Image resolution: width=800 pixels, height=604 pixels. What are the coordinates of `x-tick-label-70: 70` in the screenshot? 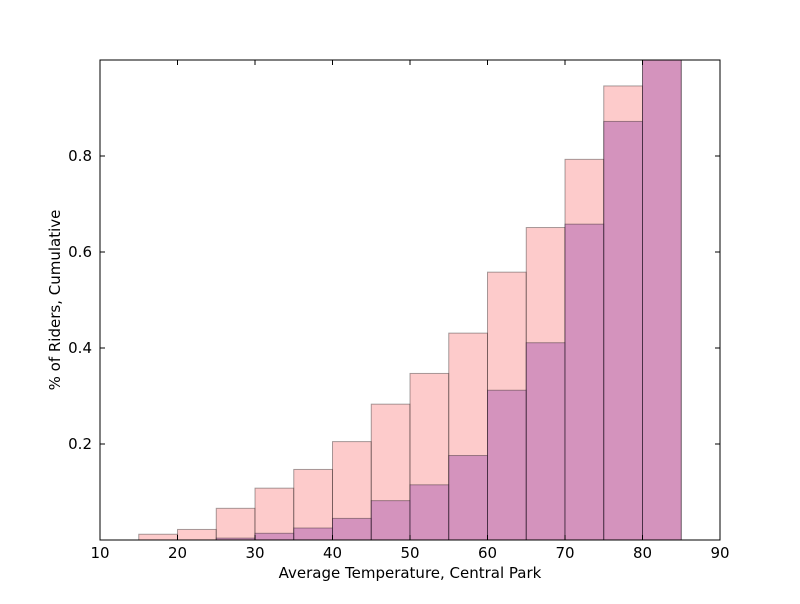 It's located at (564, 553).